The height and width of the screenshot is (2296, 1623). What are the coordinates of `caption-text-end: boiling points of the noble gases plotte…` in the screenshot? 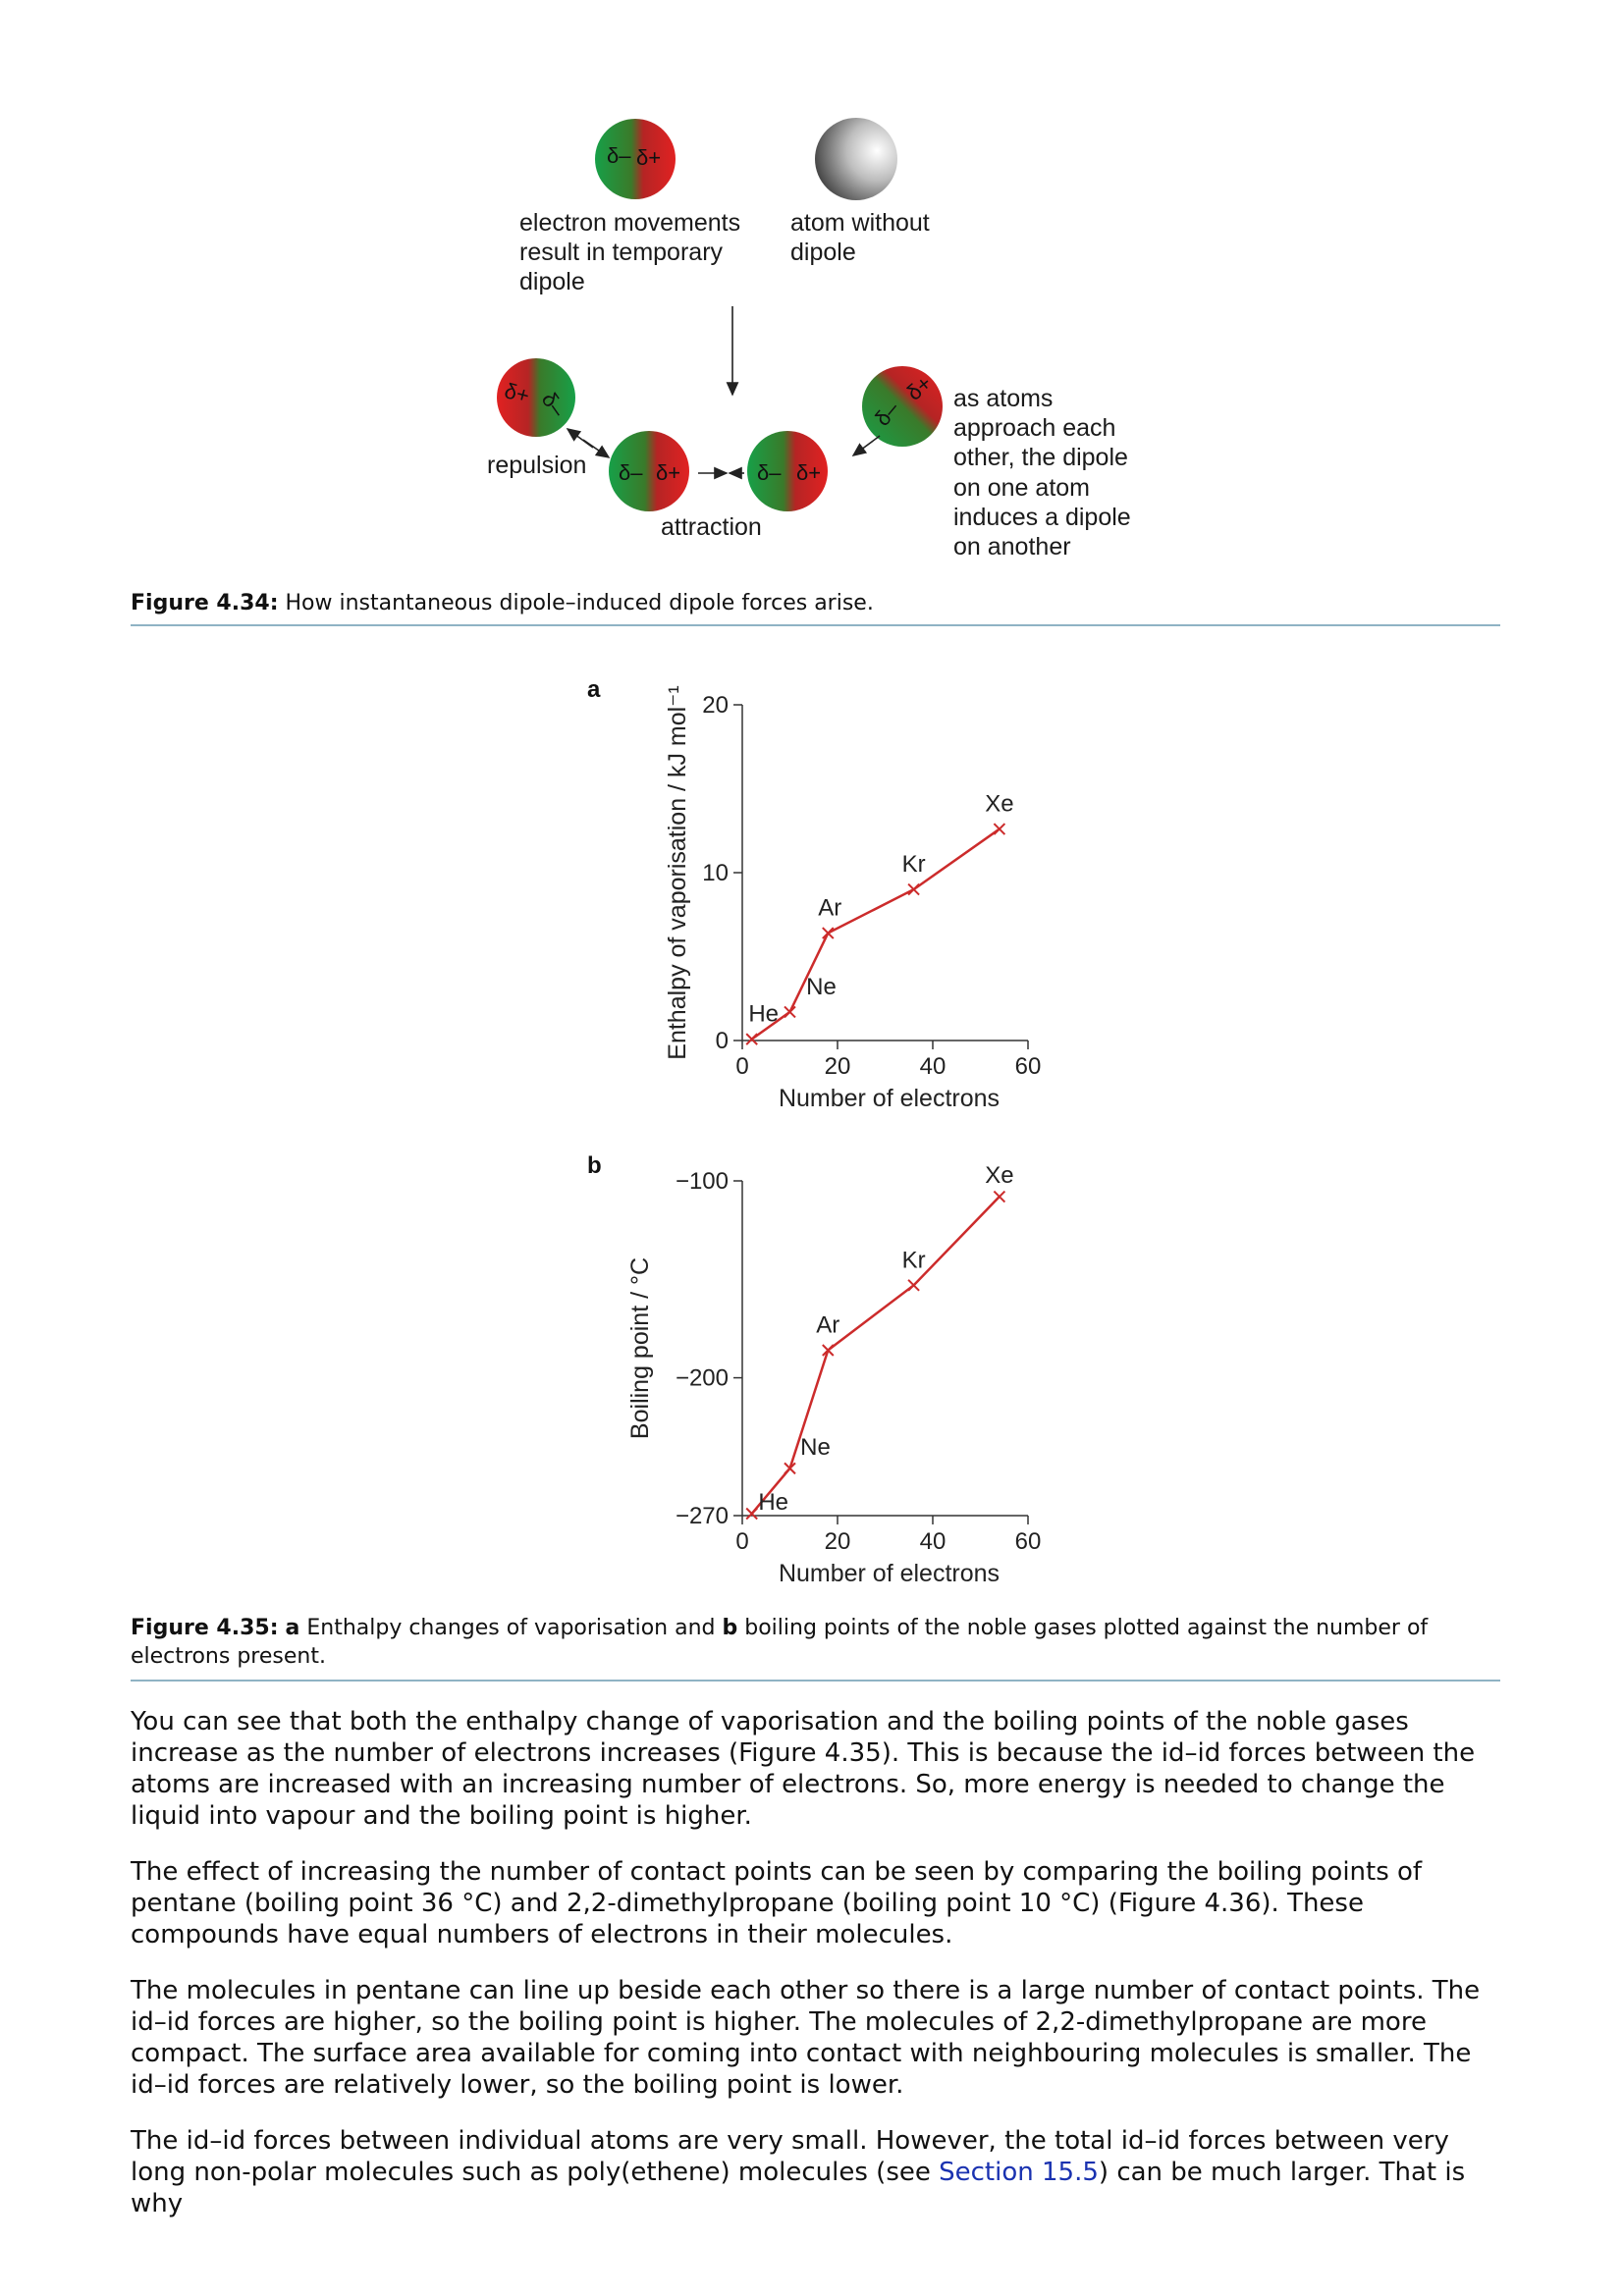 It's located at (780, 1642).